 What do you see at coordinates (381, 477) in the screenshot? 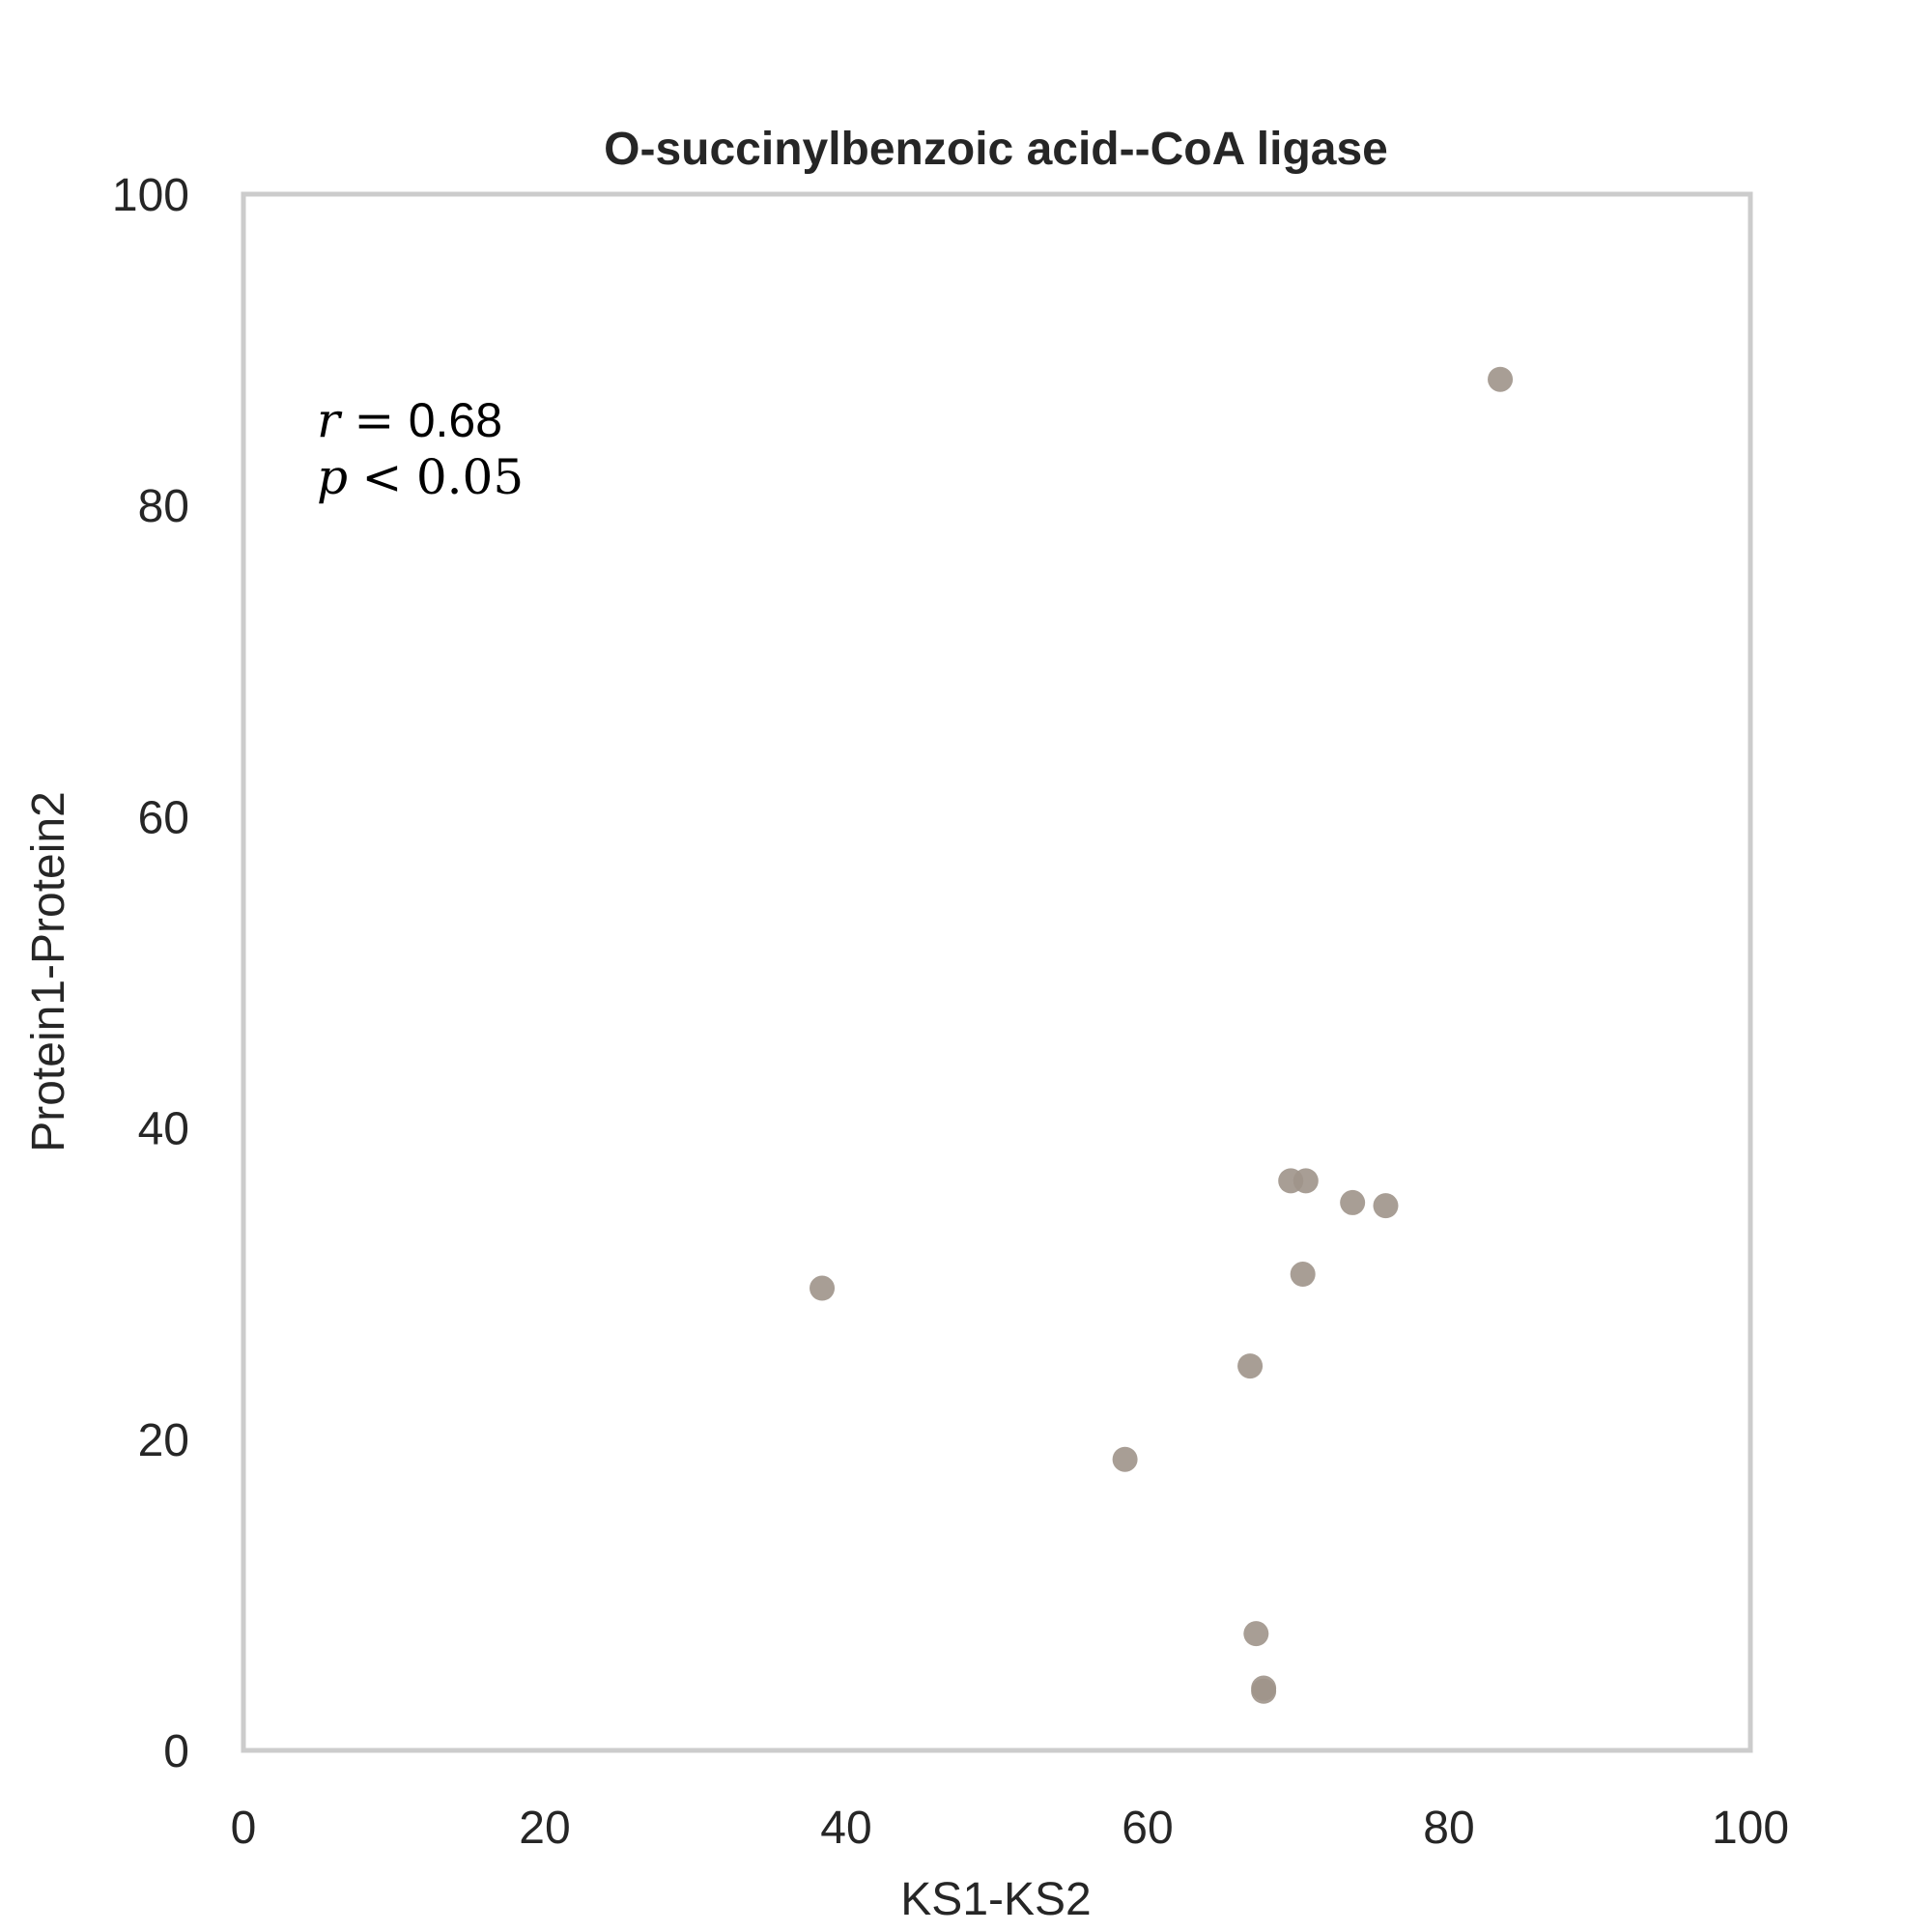
I see `p-less-than: <` at bounding box center [381, 477].